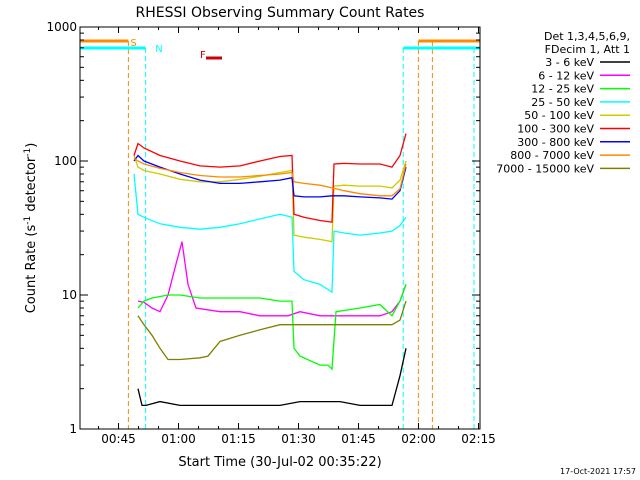 This screenshot has width=640, height=480. I want to click on x-tick-label: 01:45, so click(358, 439).